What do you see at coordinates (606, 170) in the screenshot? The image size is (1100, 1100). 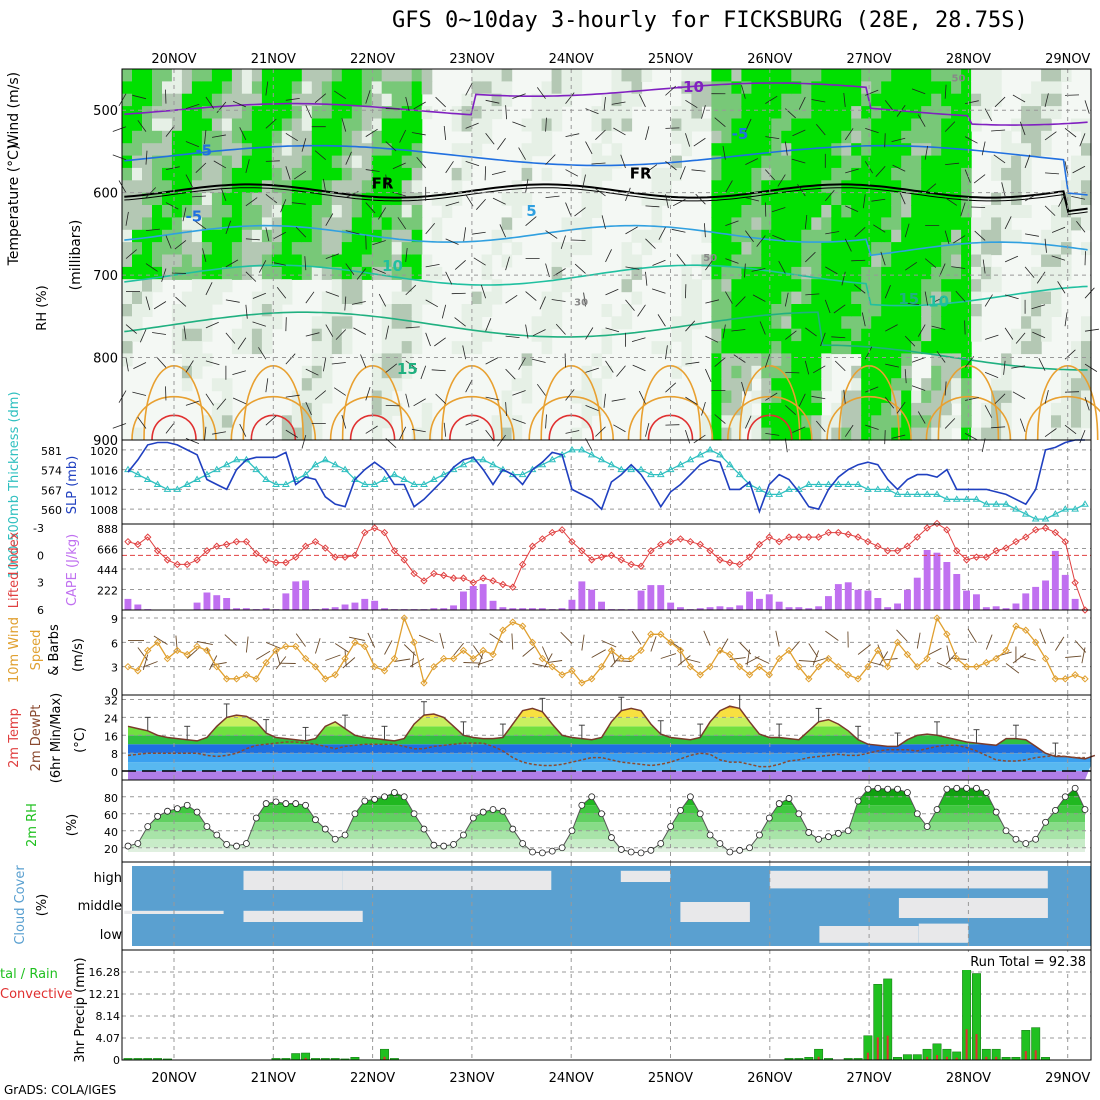 I see `temp-contour-minus5` at bounding box center [606, 170].